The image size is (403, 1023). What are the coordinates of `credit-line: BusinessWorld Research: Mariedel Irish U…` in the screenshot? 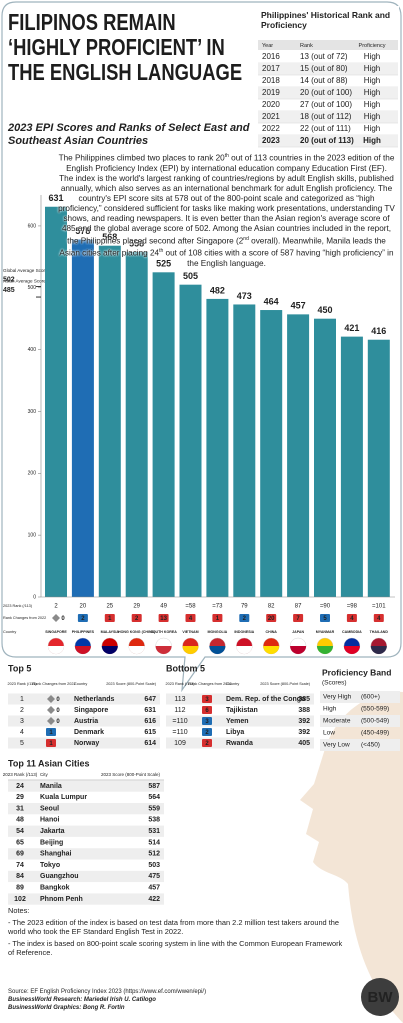 It's located at (82, 1000).